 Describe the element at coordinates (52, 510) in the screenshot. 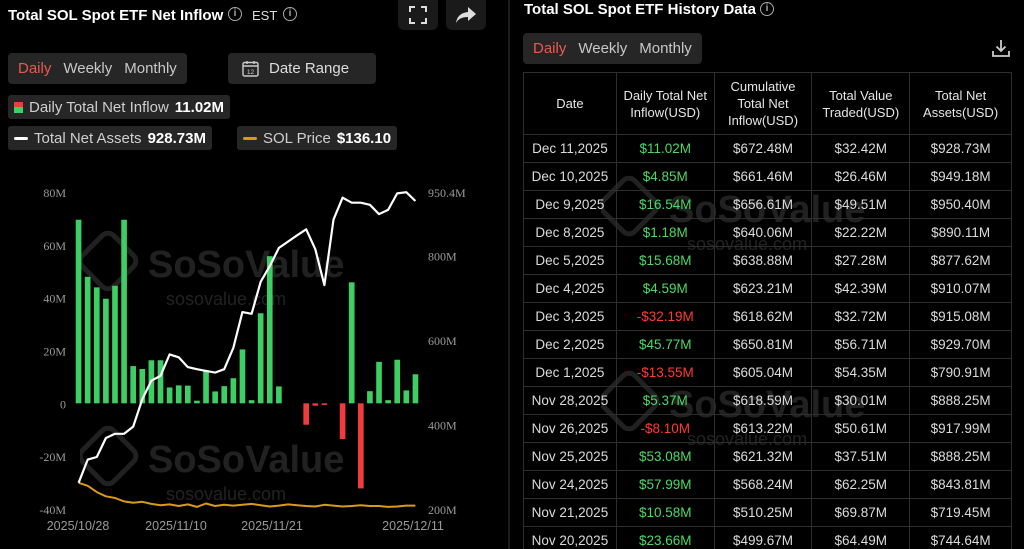

I see `y-left-tick-label: -40M` at that location.